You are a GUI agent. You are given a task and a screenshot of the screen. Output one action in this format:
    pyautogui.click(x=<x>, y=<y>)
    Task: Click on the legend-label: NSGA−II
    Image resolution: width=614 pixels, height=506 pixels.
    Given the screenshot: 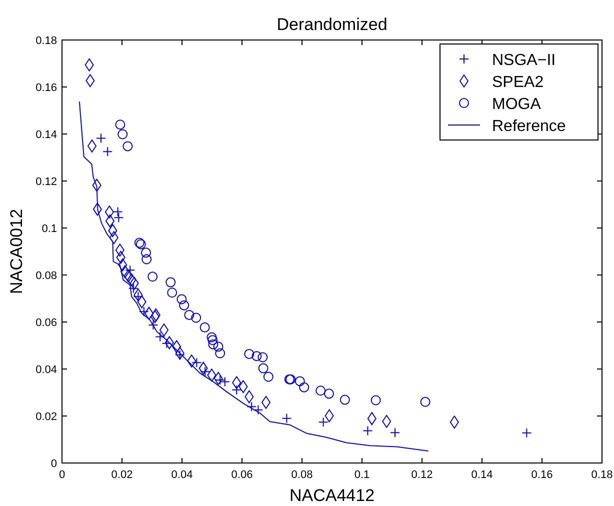 What is the action you would take?
    pyautogui.click(x=524, y=60)
    